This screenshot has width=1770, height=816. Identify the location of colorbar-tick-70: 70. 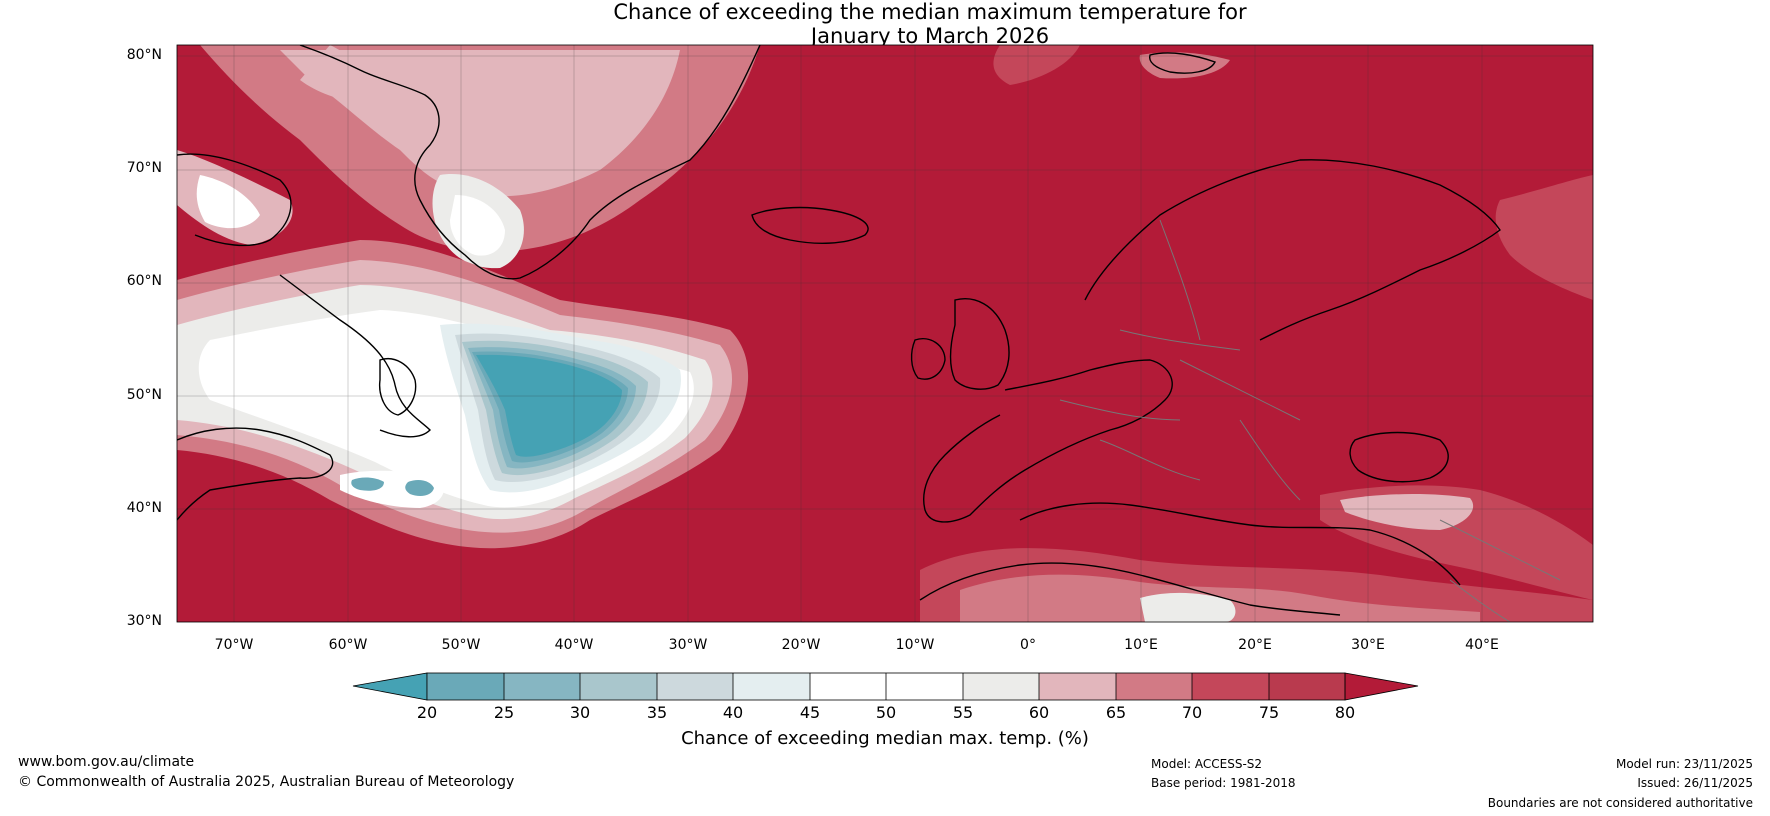
(1192, 712).